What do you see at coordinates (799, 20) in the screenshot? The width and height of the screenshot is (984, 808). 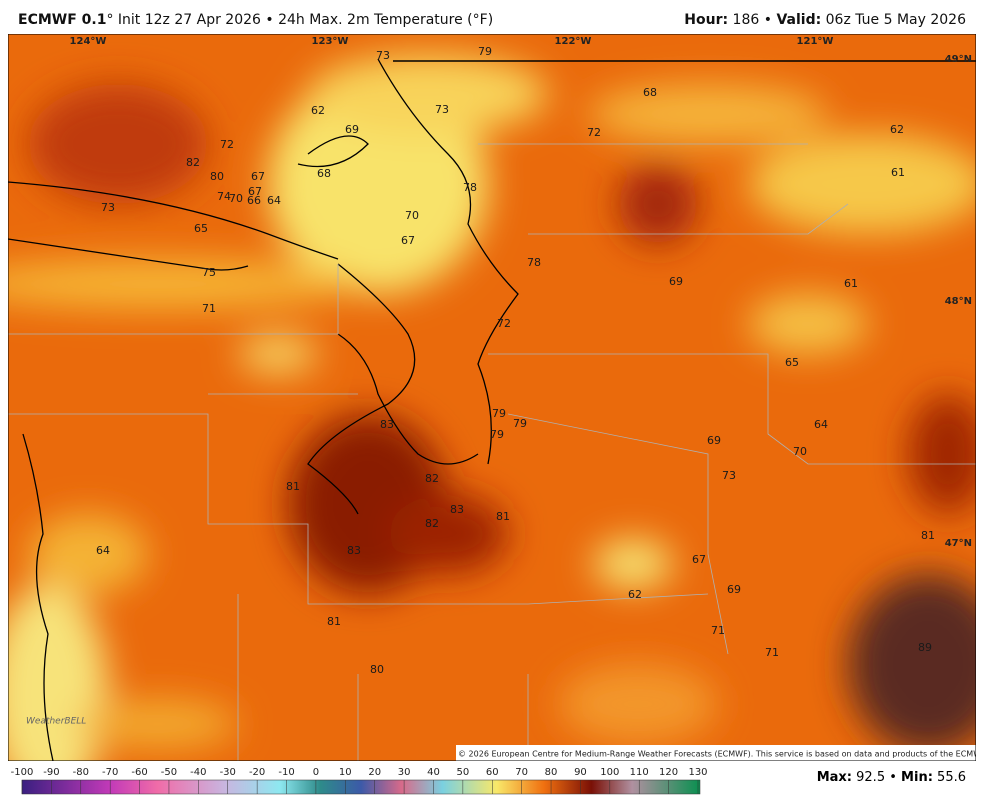 I see `valid-label: Valid:` at bounding box center [799, 20].